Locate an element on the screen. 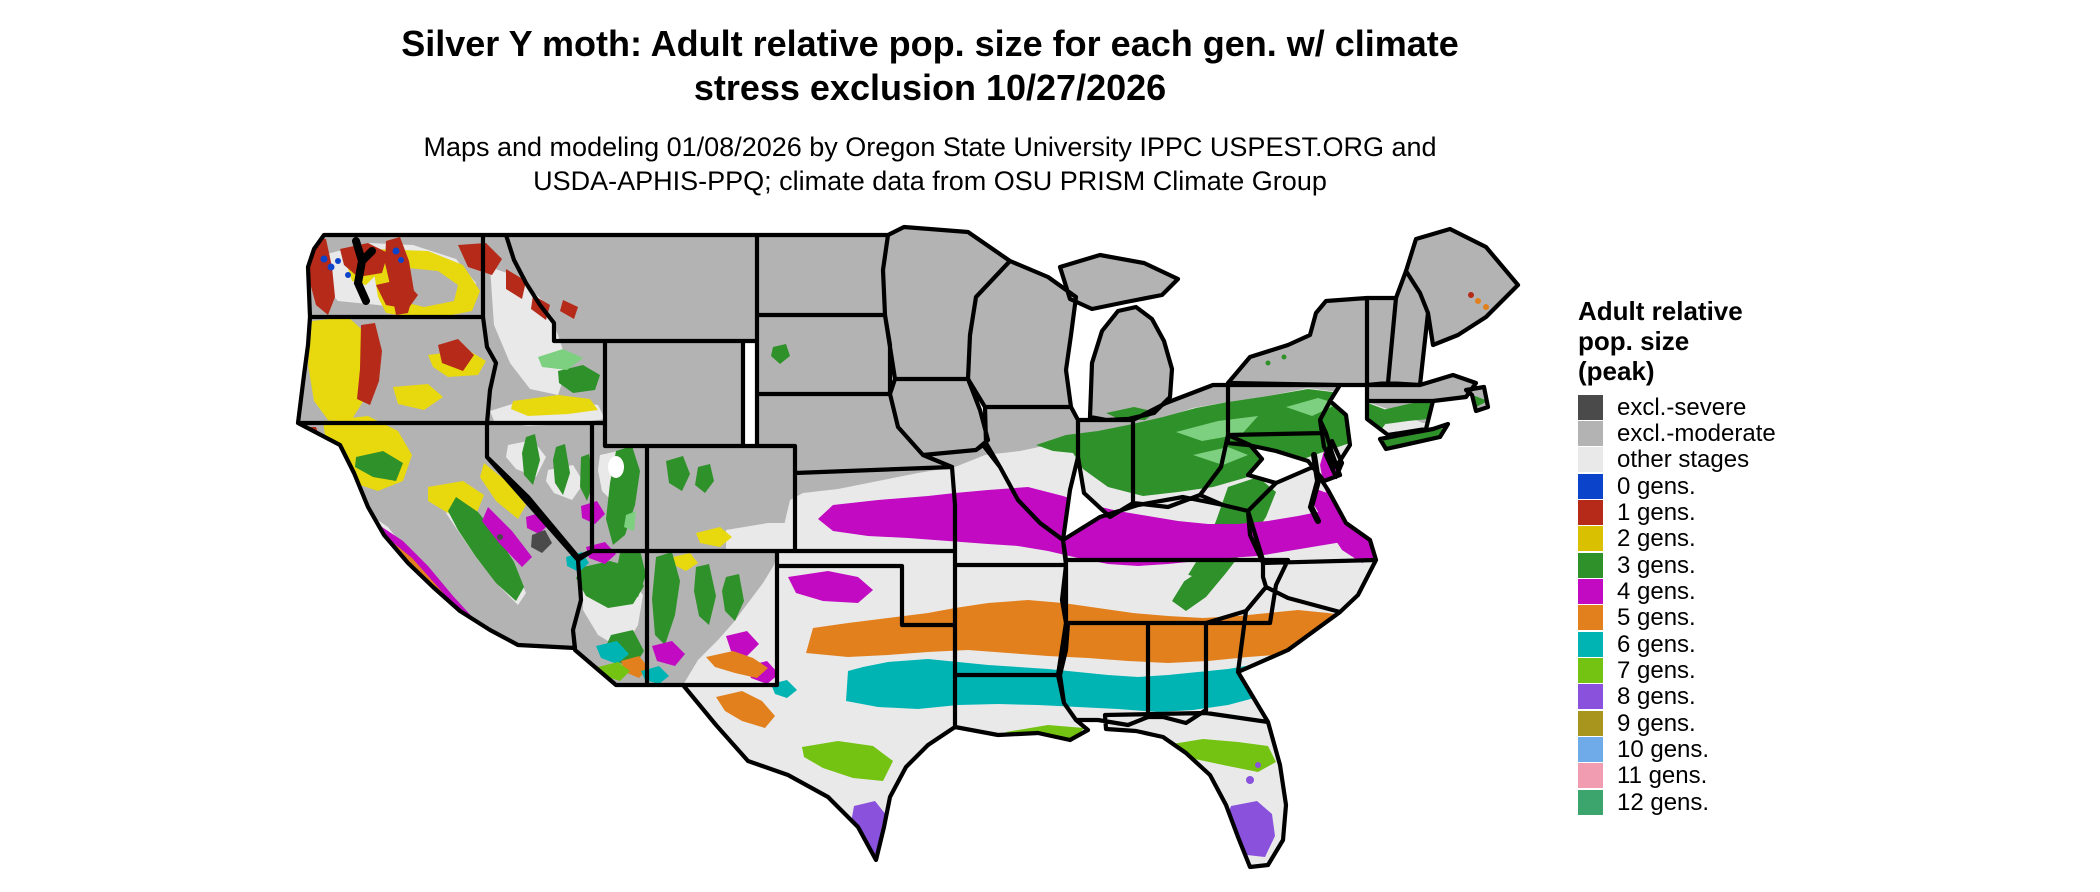 The height and width of the screenshot is (892, 2100). legend-row-excl-severe: excl.-severe is located at coordinates (1828, 407).